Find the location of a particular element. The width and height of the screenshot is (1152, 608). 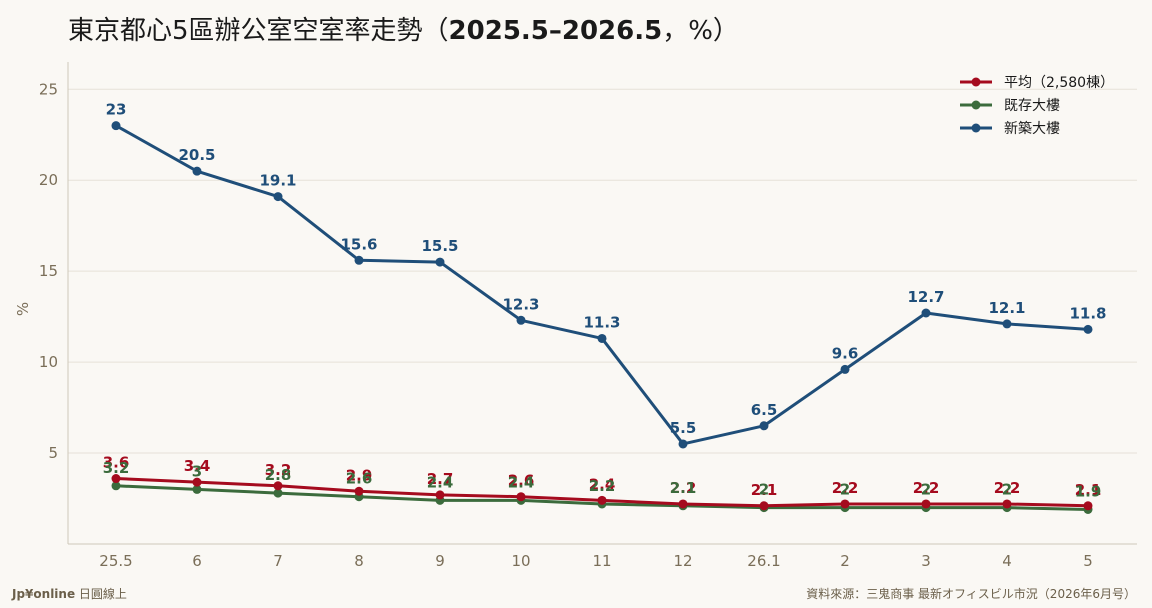

x-tick-label: 3 is located at coordinates (926, 561).